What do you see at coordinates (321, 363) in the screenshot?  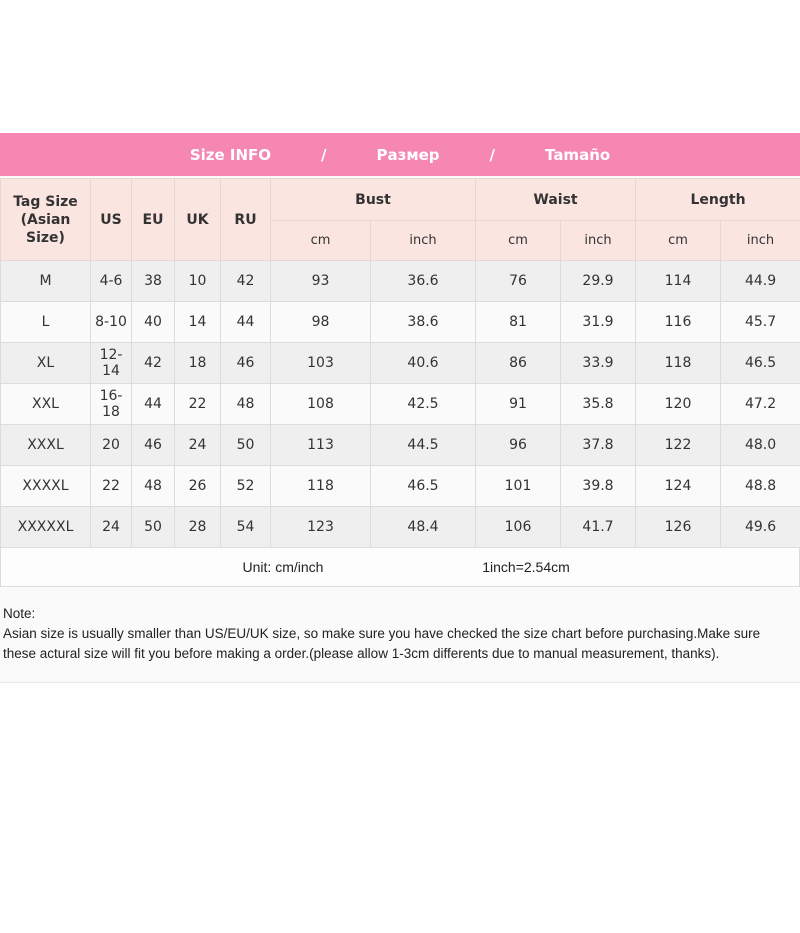 I see `table-cell: 103` at bounding box center [321, 363].